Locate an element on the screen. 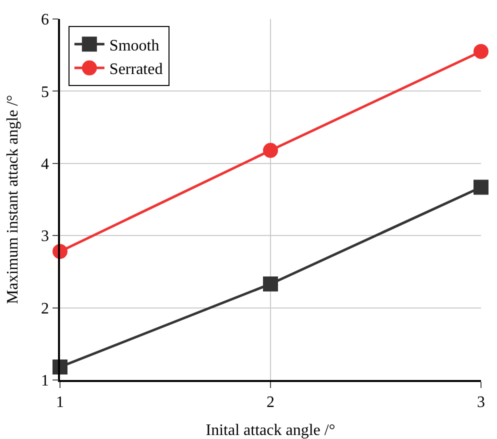 This screenshot has height=439, width=497. x-tick-label: 1 is located at coordinates (60, 402).